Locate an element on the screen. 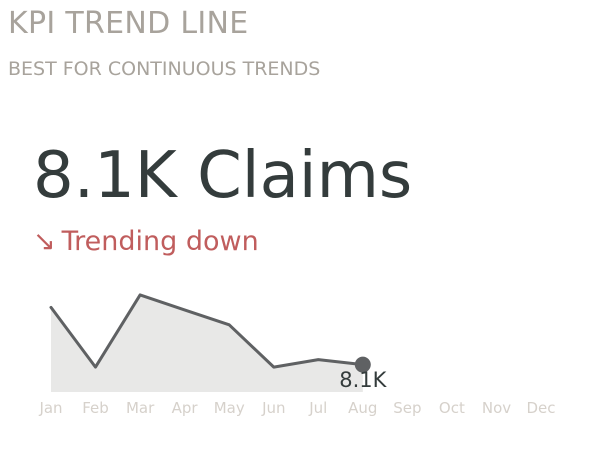 The width and height of the screenshot is (592, 470). kpi-trend: ↘ Trending down is located at coordinates (146, 242).